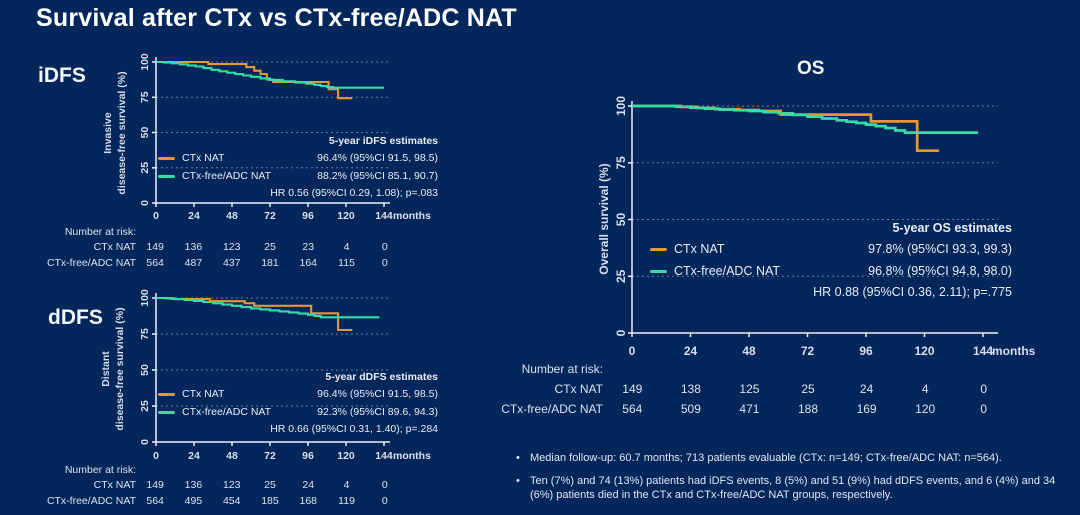 This screenshot has width=1080, height=515. I want to click on risk-row: CTx NAT 149 138 125 25 24 4 0, so click(713, 389).